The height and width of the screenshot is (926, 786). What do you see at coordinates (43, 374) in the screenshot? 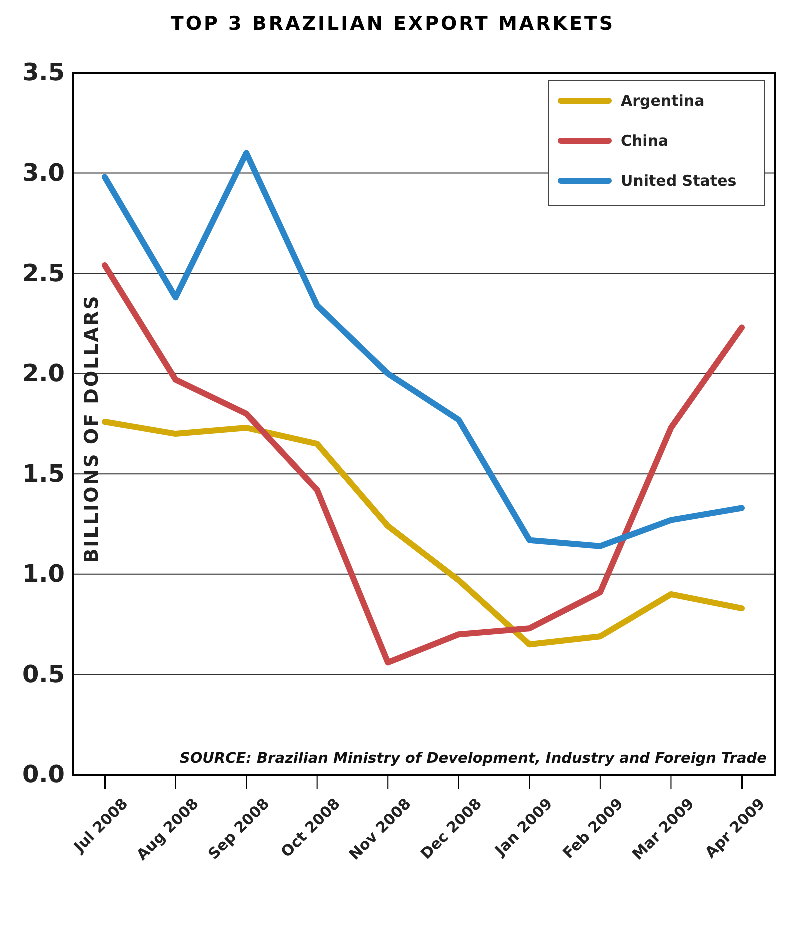
I see `y-tick-label: 2.0` at bounding box center [43, 374].